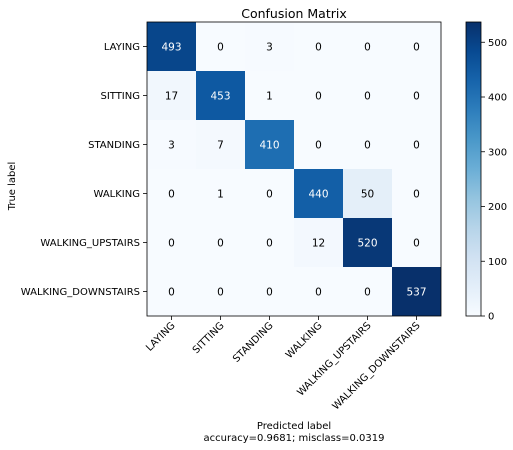 The height and width of the screenshot is (450, 513). I want to click on x-axis-label: Predicted label, so click(294, 426).